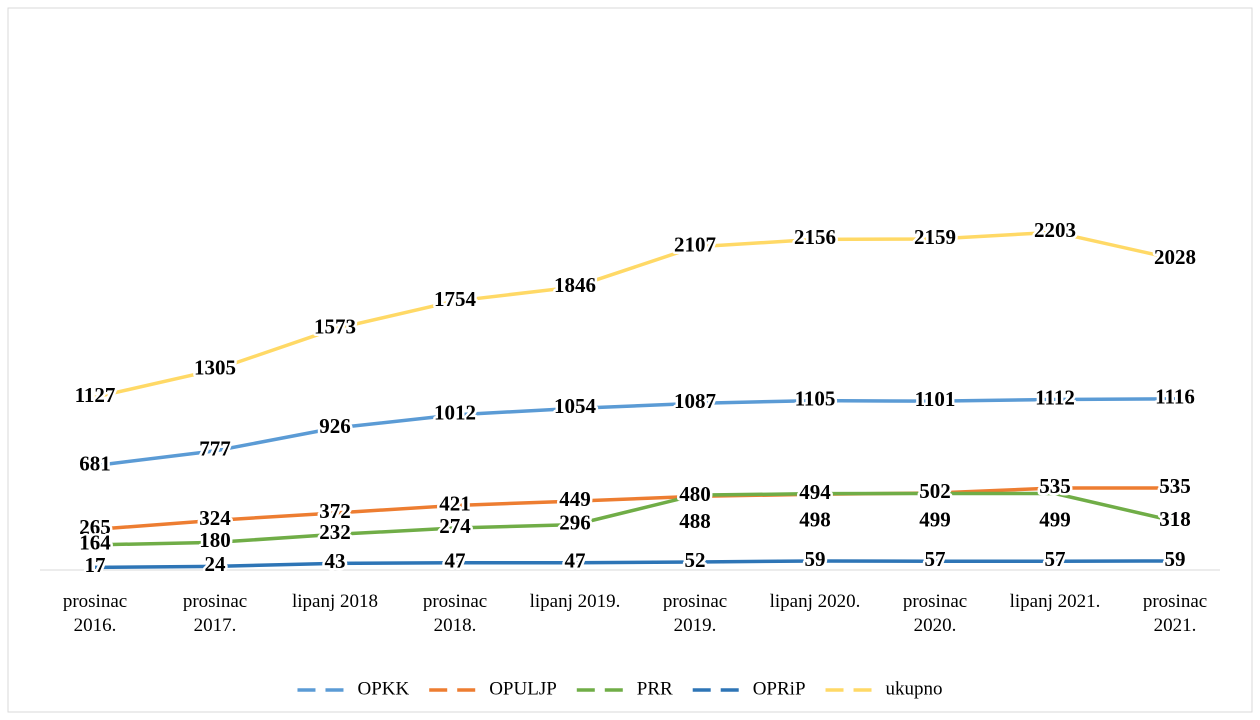  Describe the element at coordinates (575, 499) in the screenshot. I see `data-label: 449` at that location.